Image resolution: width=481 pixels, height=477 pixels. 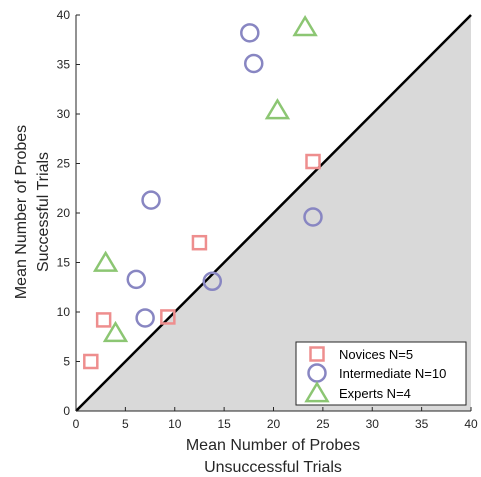 What do you see at coordinates (64, 15) in the screenshot?
I see `y-tick-label: 40` at bounding box center [64, 15].